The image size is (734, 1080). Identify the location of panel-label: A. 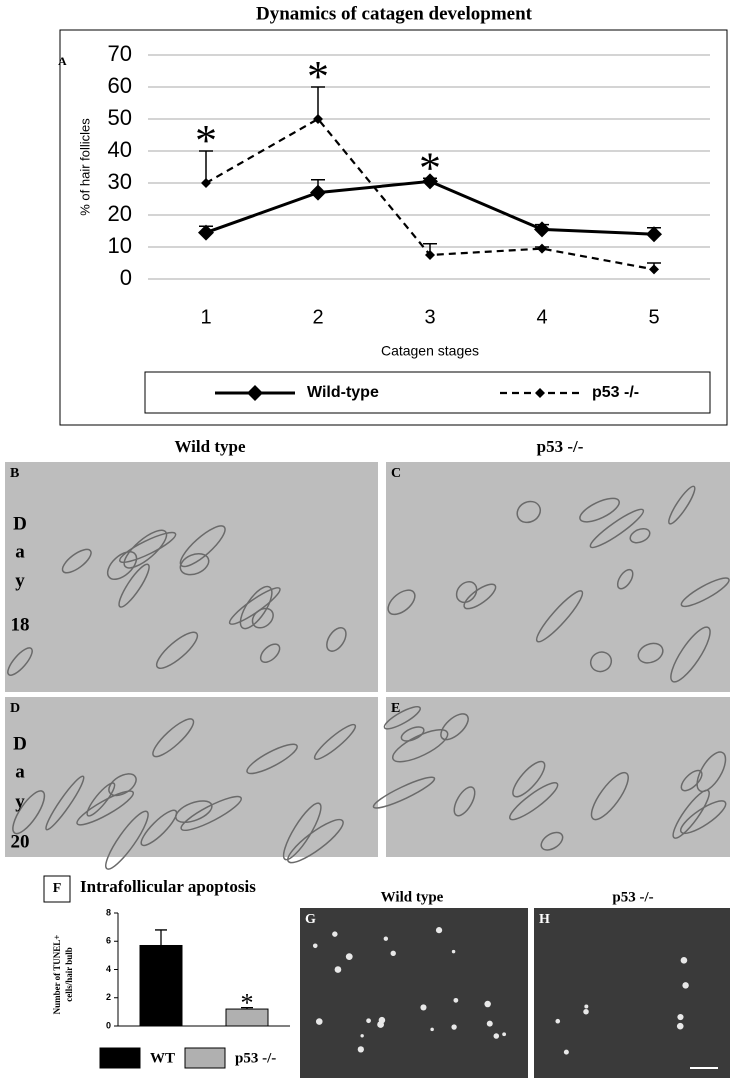
(62, 61).